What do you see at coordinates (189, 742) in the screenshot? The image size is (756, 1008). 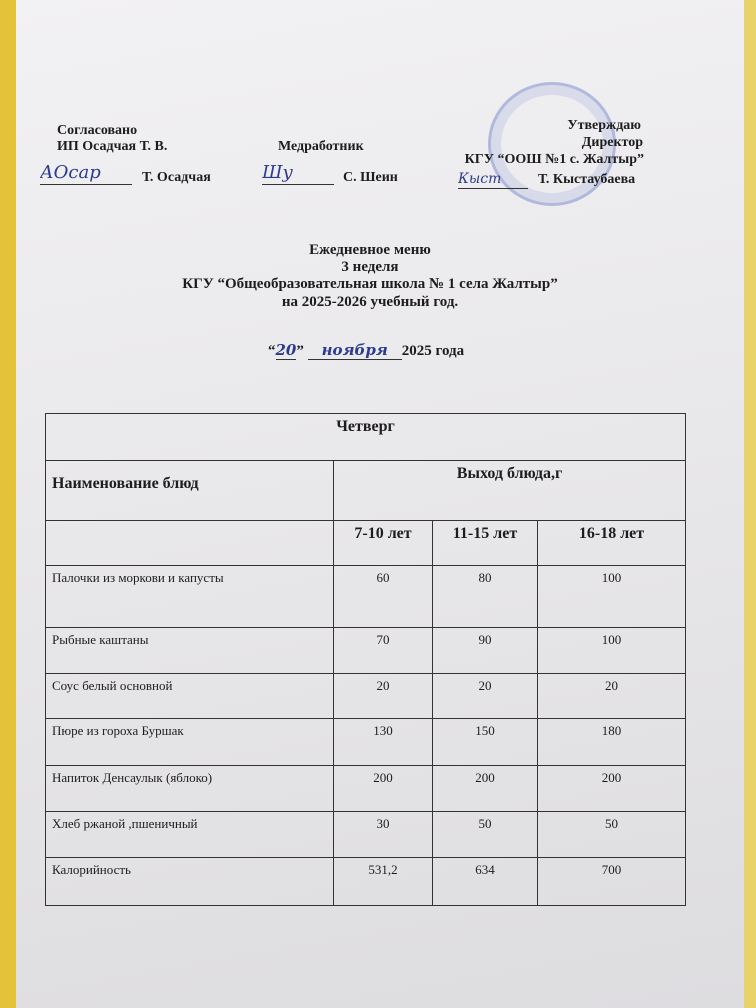 I see `dish-name: Пюре из гороха Буршак` at bounding box center [189, 742].